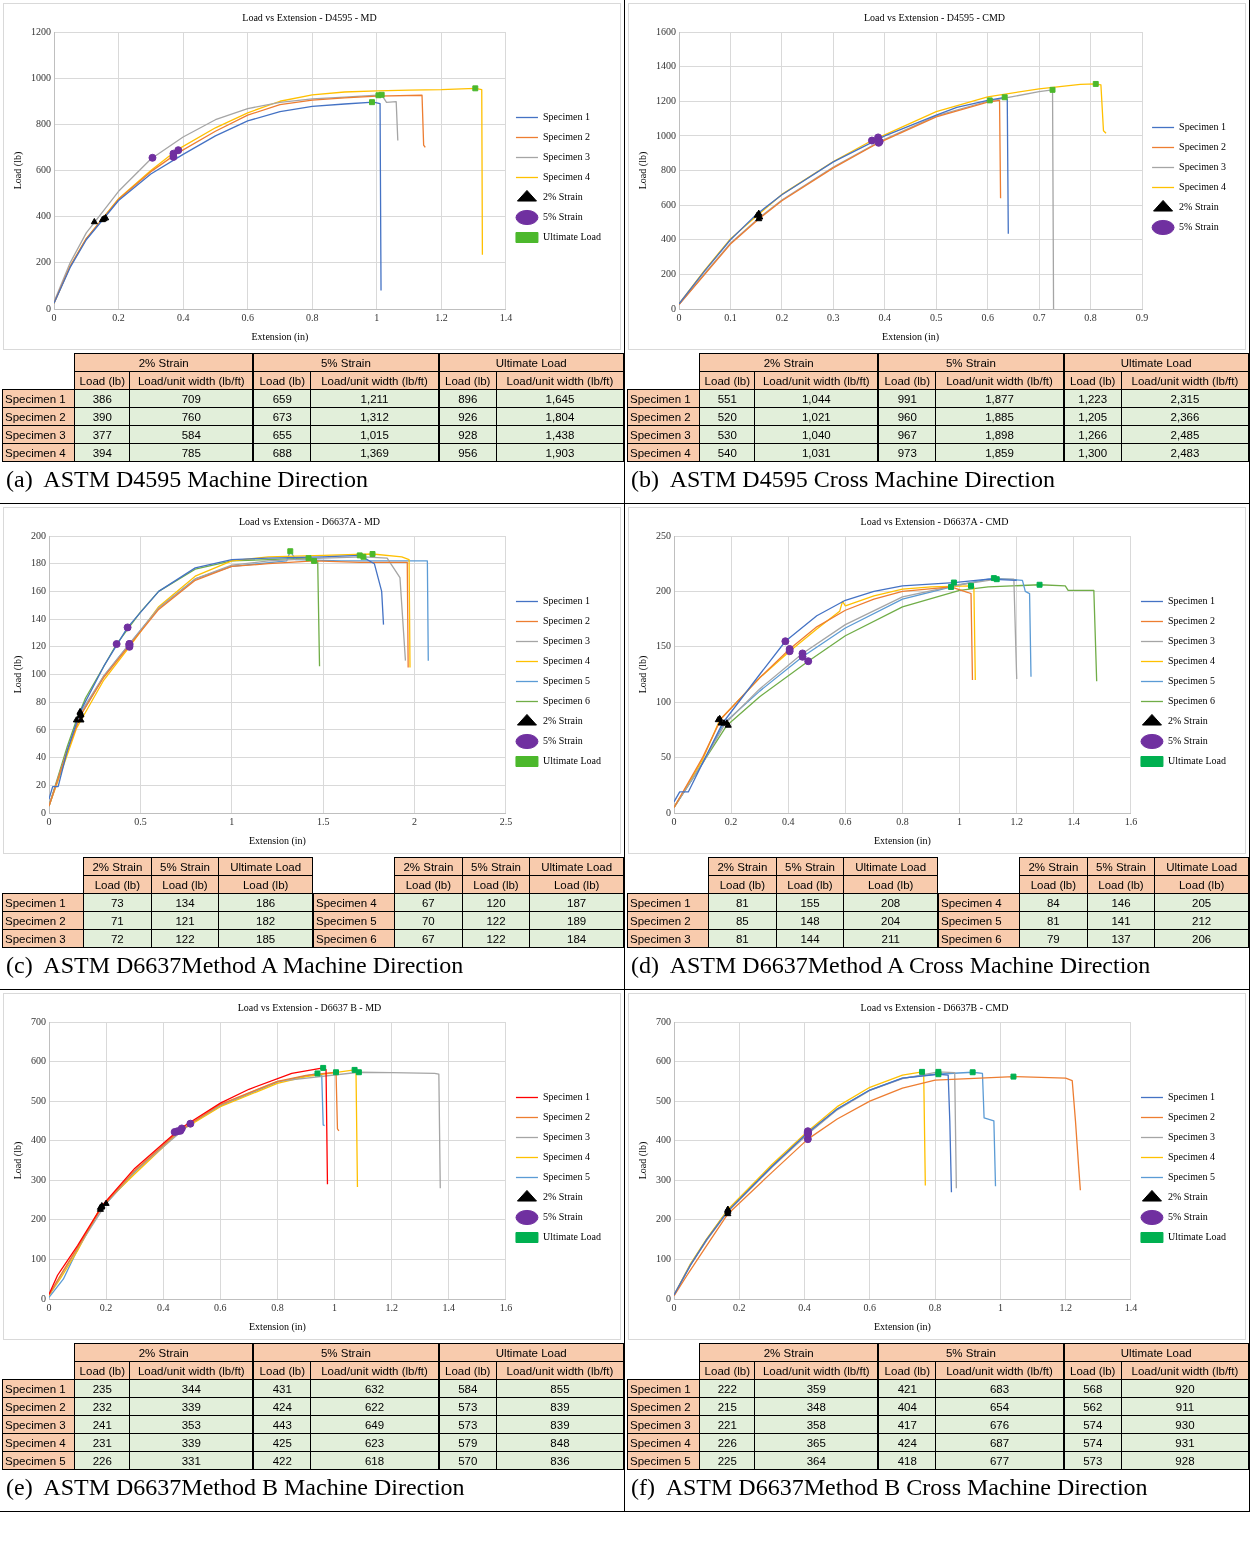  I want to click on x-tick-label: 1.6, so click(506, 1307).